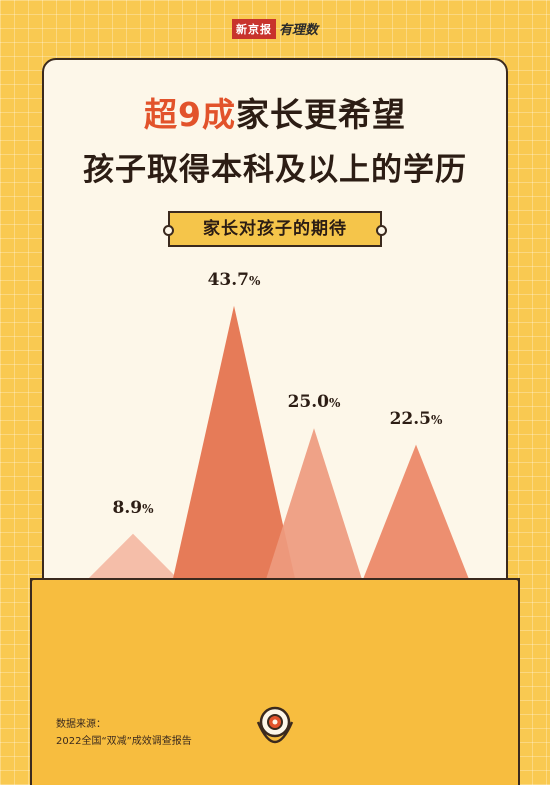 The height and width of the screenshot is (785, 550). I want to click on title-highlight: 超9成, so click(190, 114).